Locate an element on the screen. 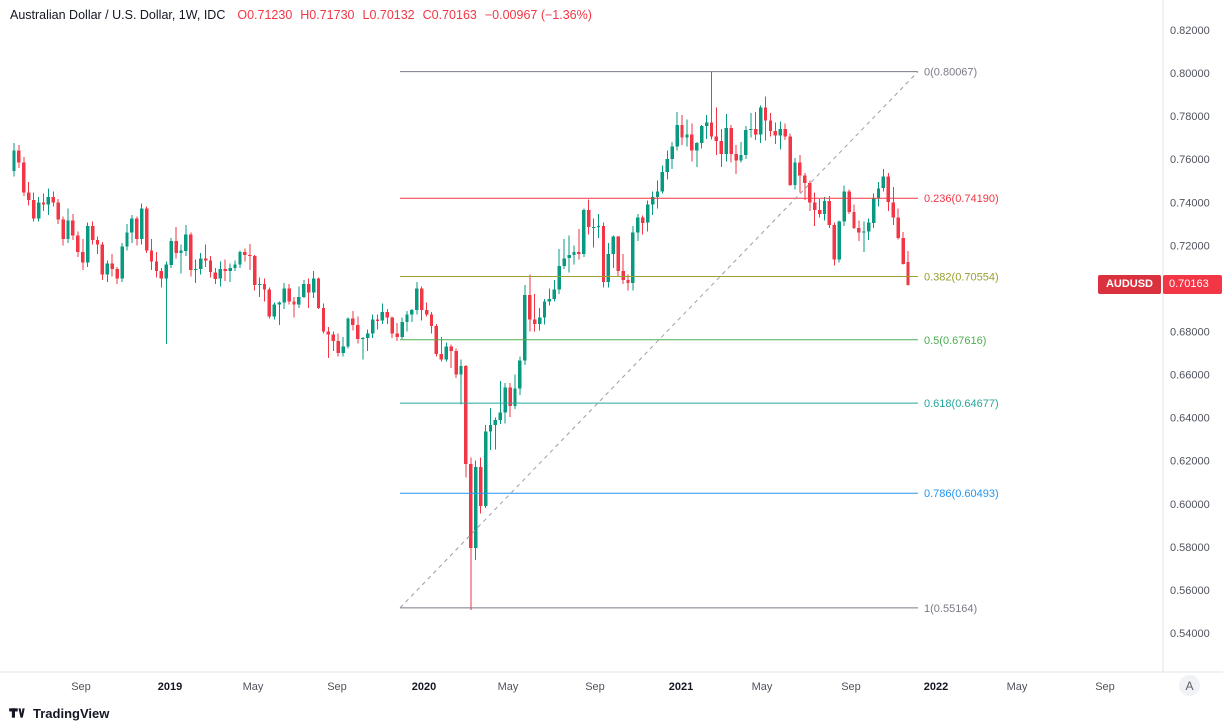  svg-text: 0.72000 is located at coordinates (1190, 246).